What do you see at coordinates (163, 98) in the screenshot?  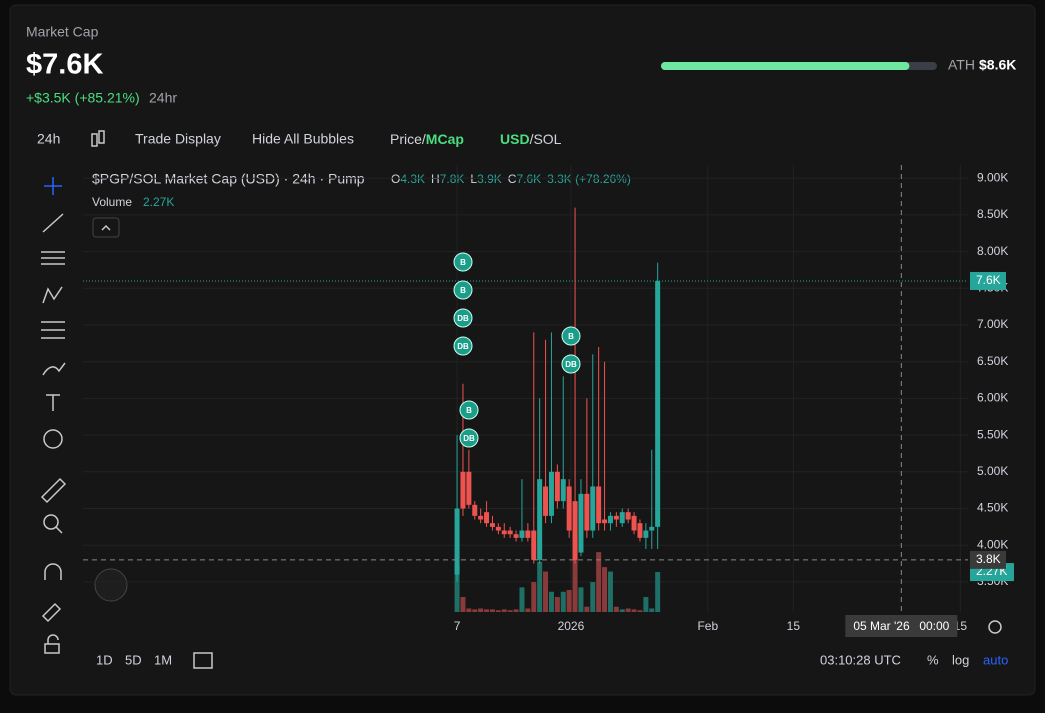 I see `header-period: 24hr` at bounding box center [163, 98].